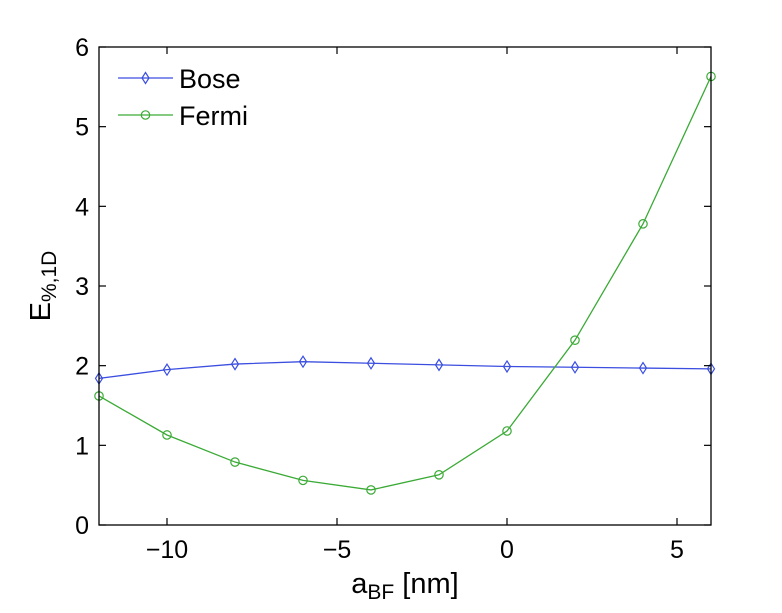 This screenshot has width=782, height=613. I want to click on x-tick-label: −10, so click(167, 550).